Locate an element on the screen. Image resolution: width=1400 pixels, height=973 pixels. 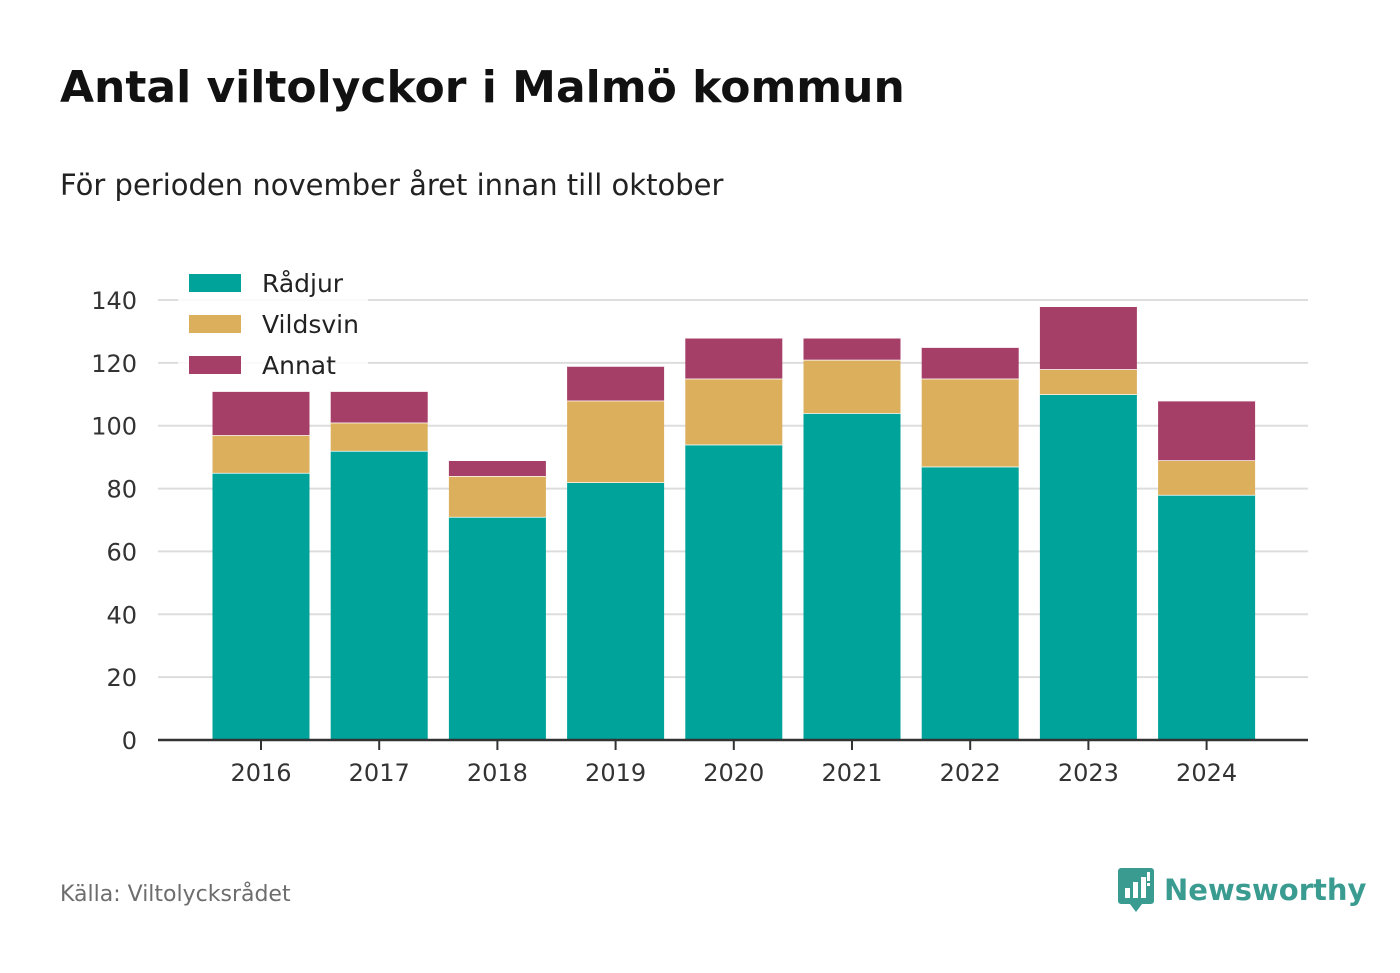
brand-logo: Newsworthy is located at coordinates (1242, 890).